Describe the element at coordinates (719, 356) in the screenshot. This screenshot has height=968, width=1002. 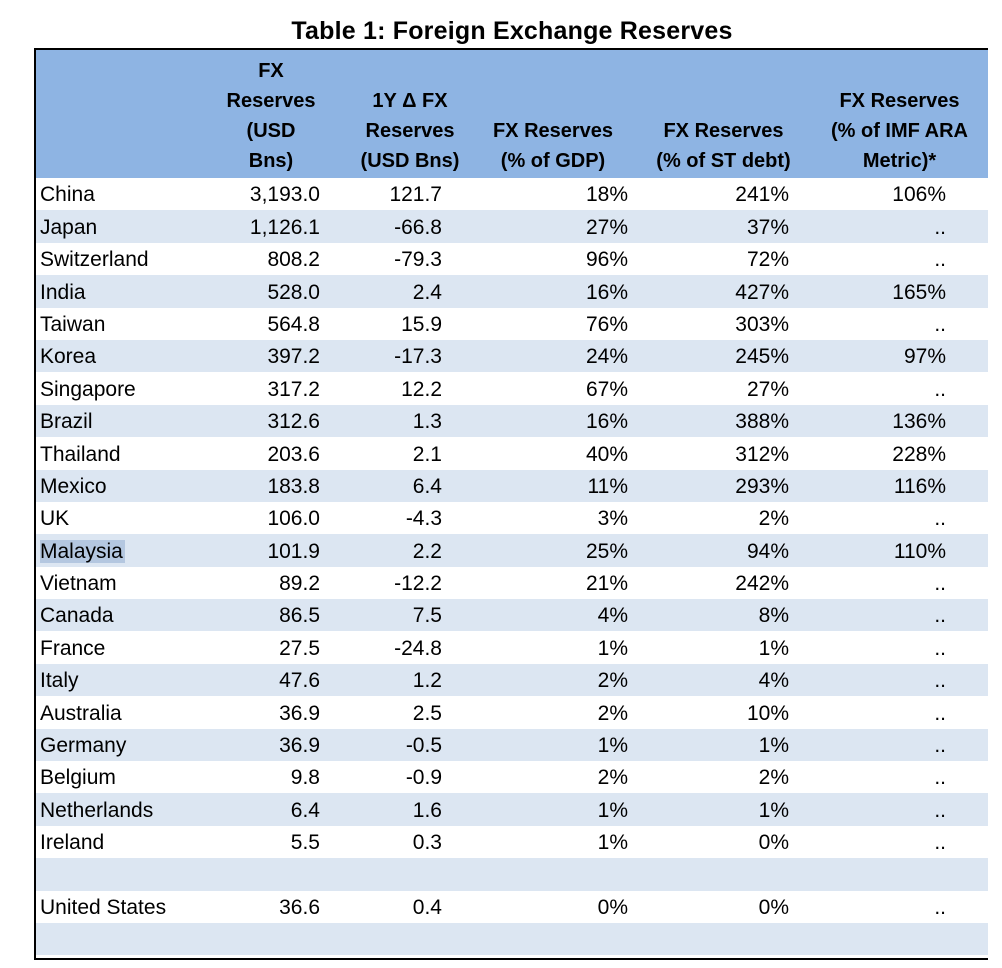
I see `value-cell: 245%` at that location.